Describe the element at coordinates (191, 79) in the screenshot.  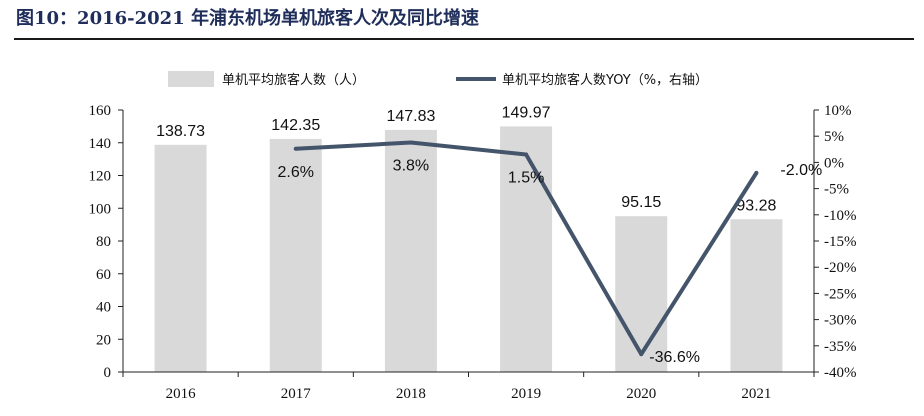
I see `legend-bar-swatch` at that location.